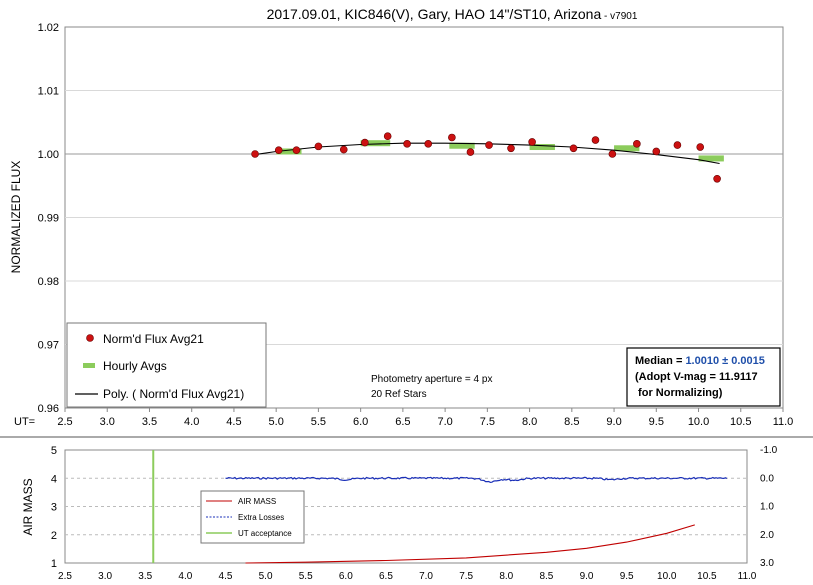 This screenshot has height=585, width=813. I want to click on bottom-x-tick-label: 8.5, so click(546, 576).